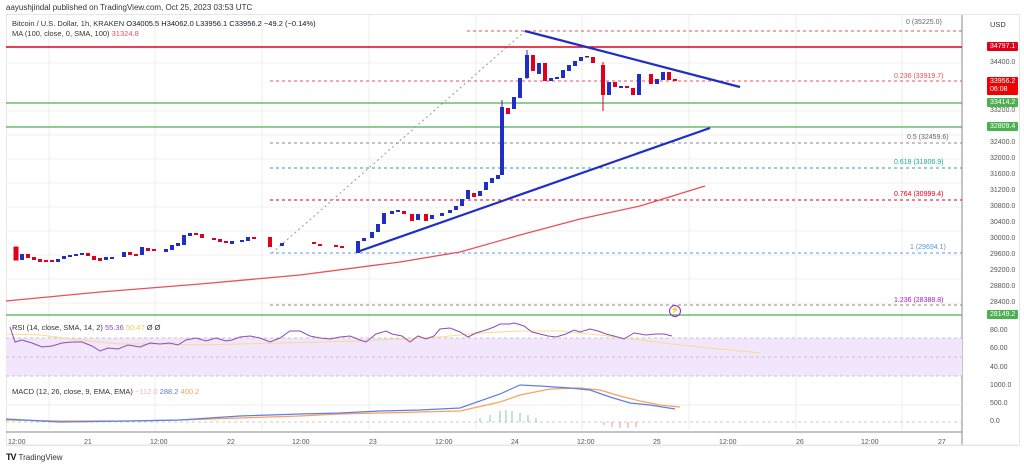  What do you see at coordinates (88, 442) in the screenshot?
I see `x-tick: 21` at bounding box center [88, 442].